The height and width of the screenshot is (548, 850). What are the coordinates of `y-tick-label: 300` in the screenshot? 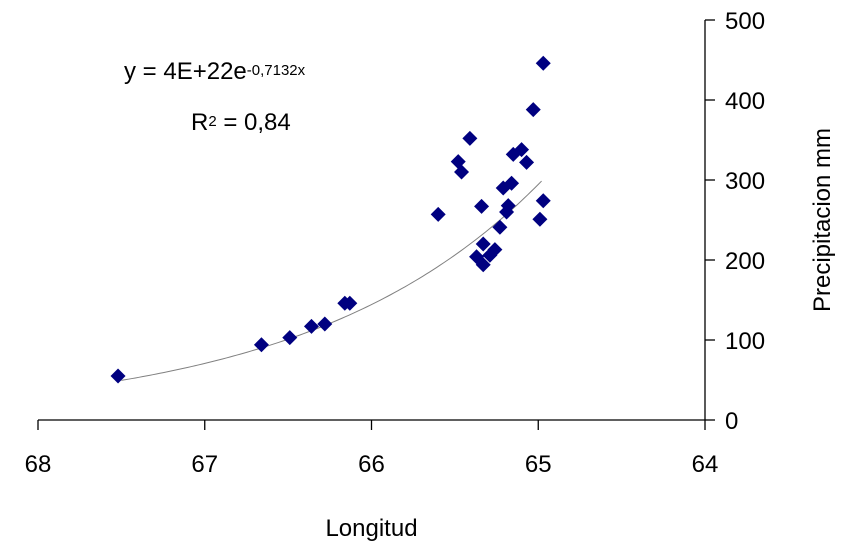 It's located at (745, 181).